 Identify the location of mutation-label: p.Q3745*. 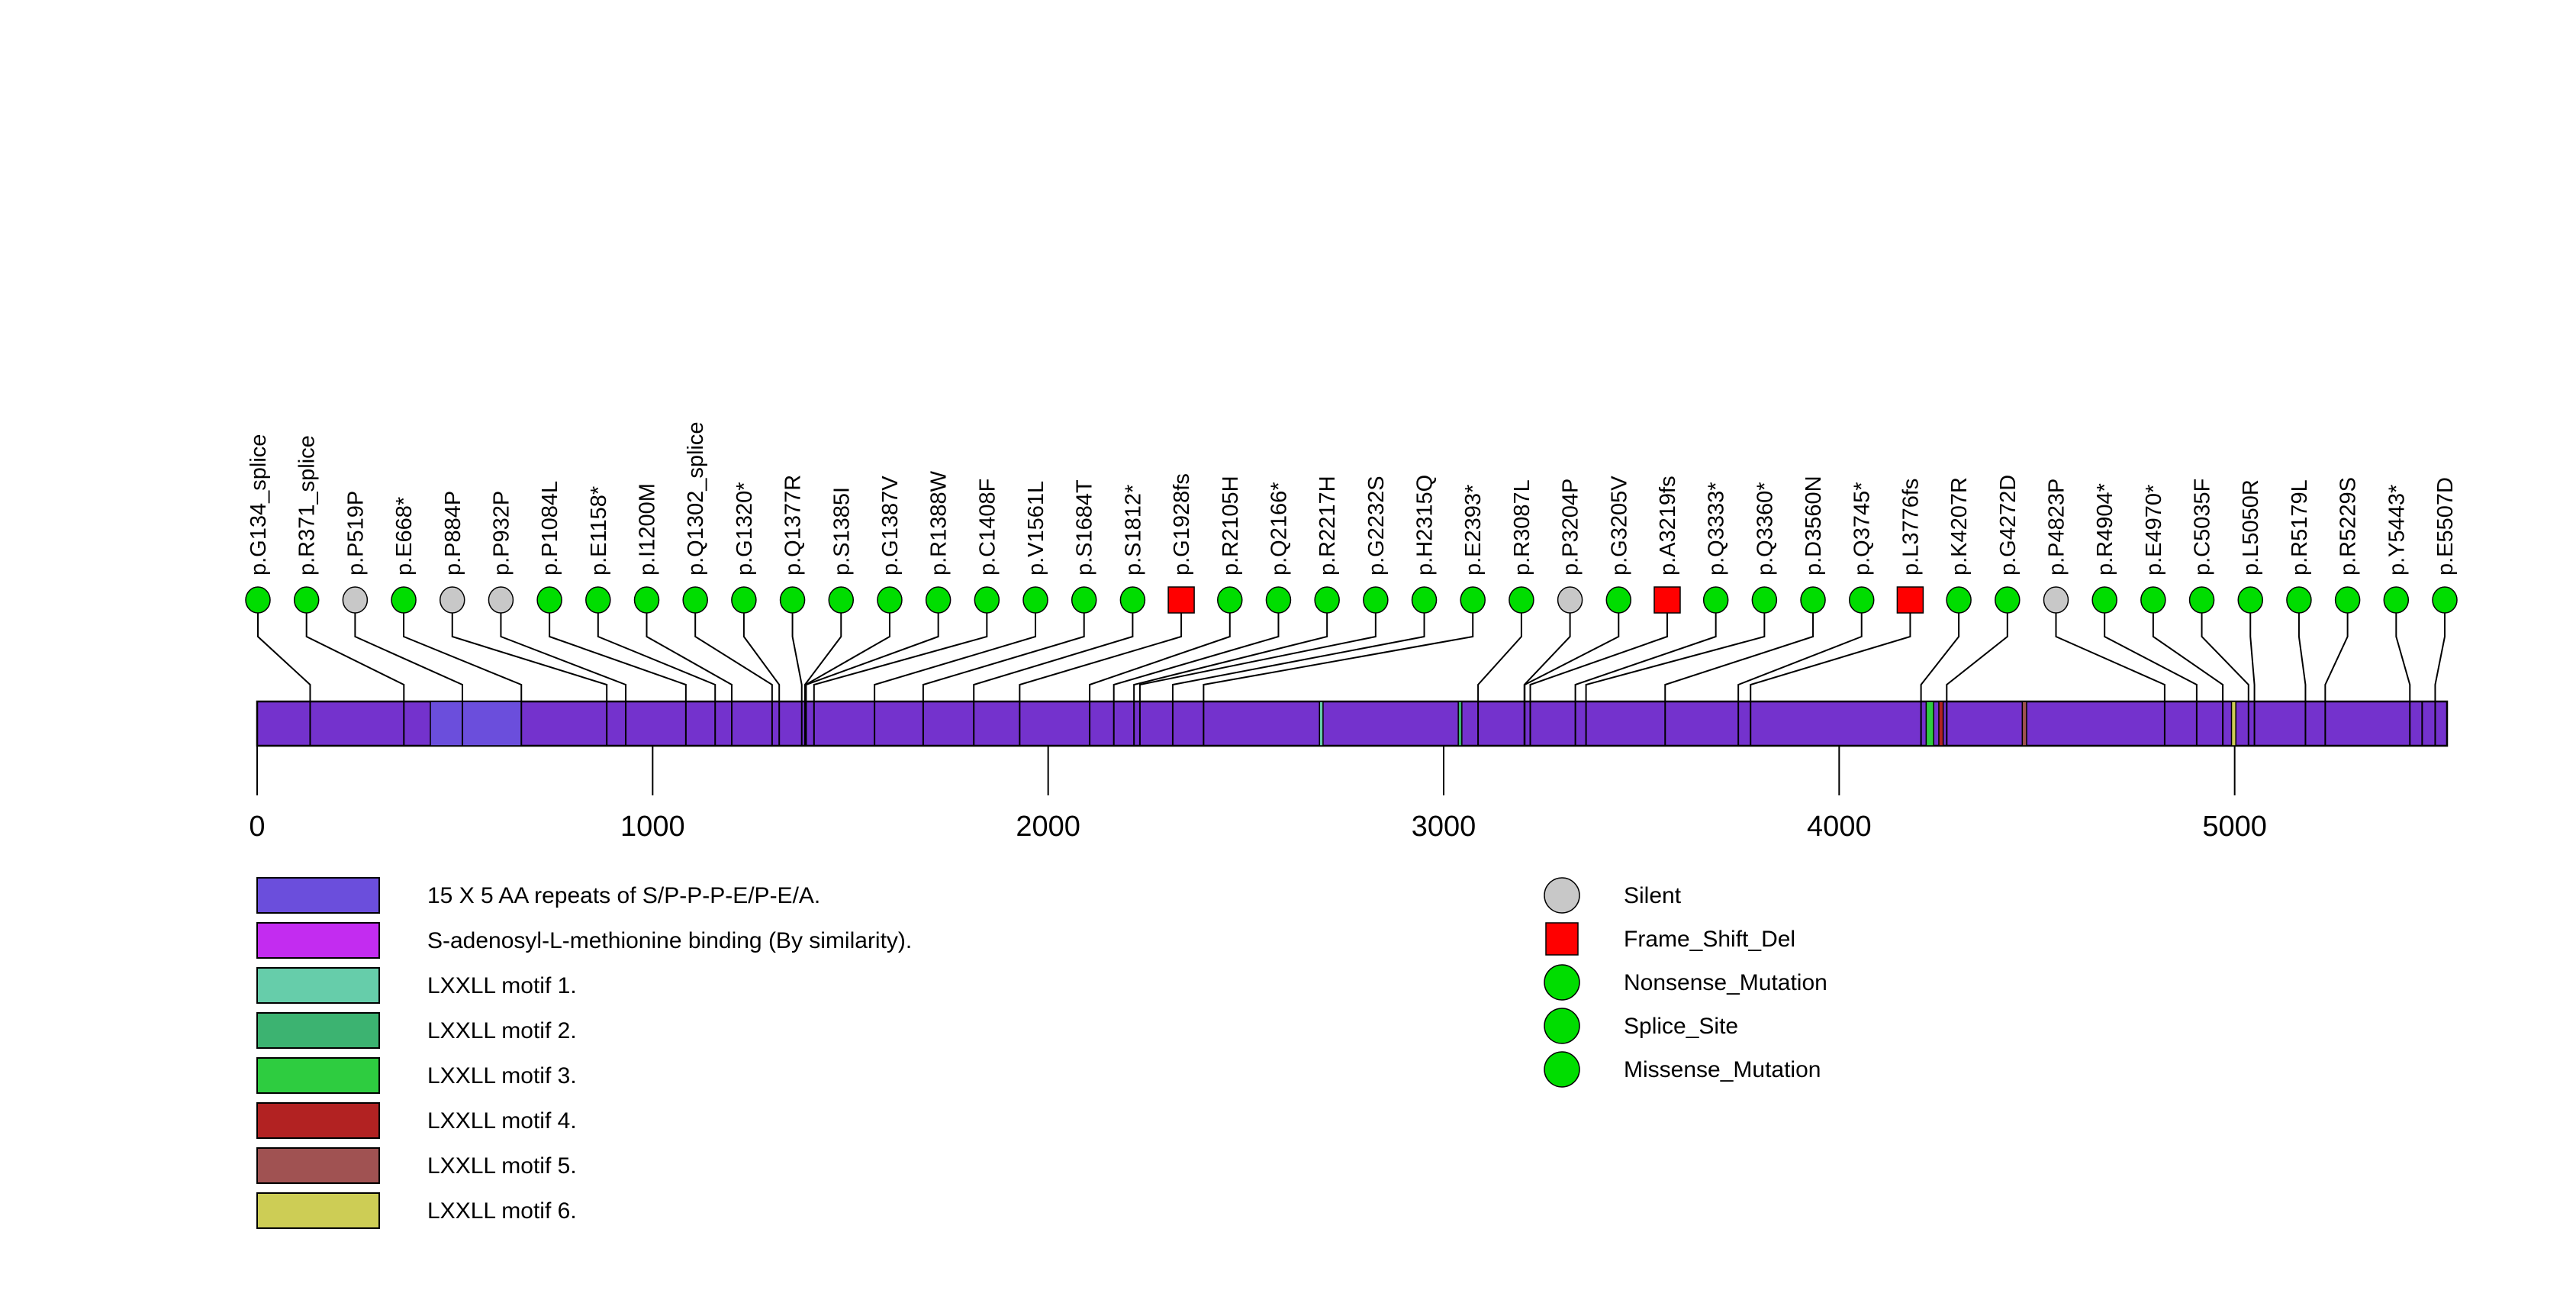
(1862, 529).